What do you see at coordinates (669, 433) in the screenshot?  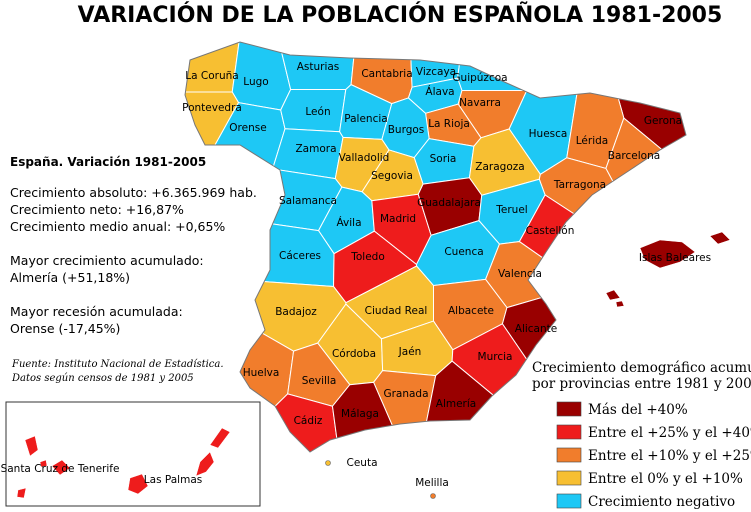 I see `legend-label: Entre el +25% y el +40%` at bounding box center [669, 433].